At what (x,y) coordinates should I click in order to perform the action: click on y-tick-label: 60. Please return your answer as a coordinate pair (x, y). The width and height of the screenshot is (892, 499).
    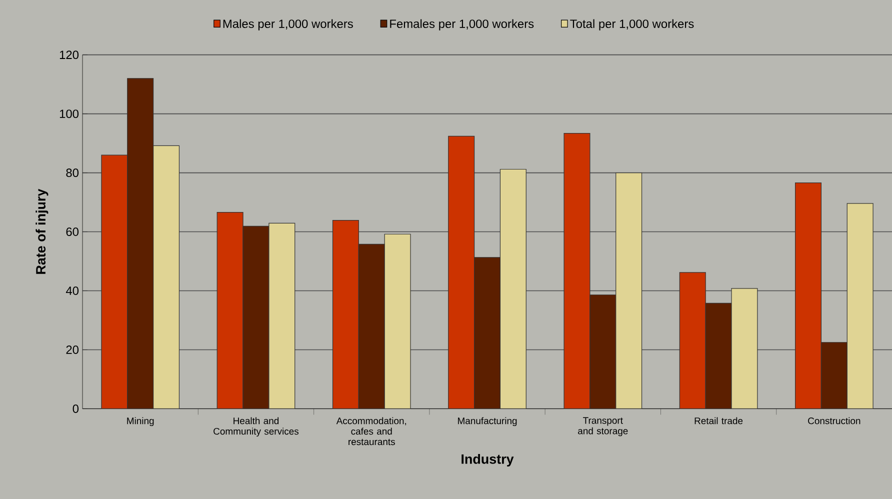
    Looking at the image, I should click on (72, 231).